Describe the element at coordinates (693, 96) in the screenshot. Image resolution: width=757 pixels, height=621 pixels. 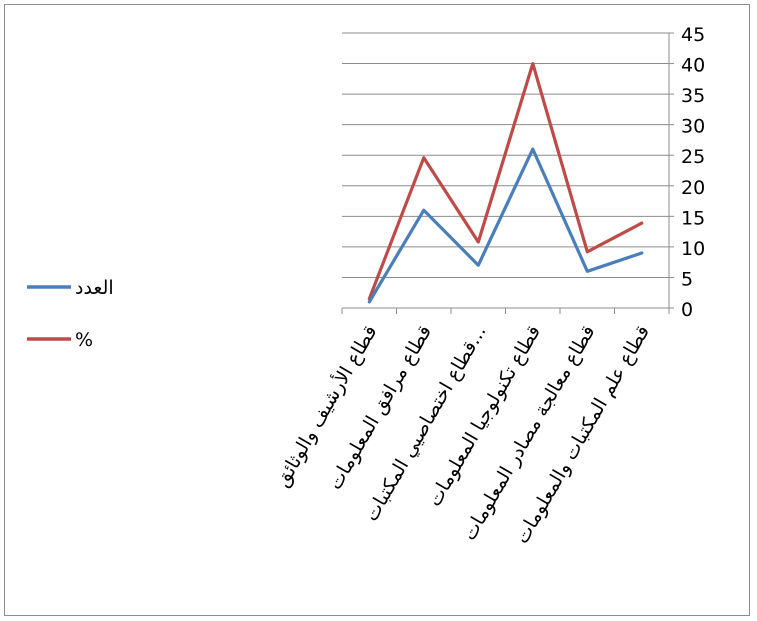
I see `y-tick-label: 35` at that location.